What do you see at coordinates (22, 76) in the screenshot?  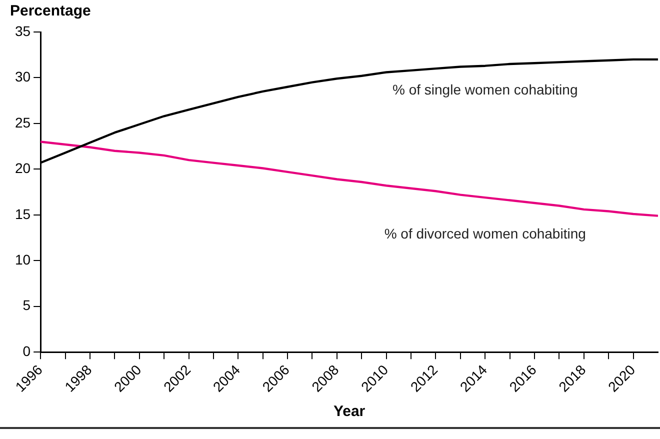 I see `y-tick-label: 30` at bounding box center [22, 76].